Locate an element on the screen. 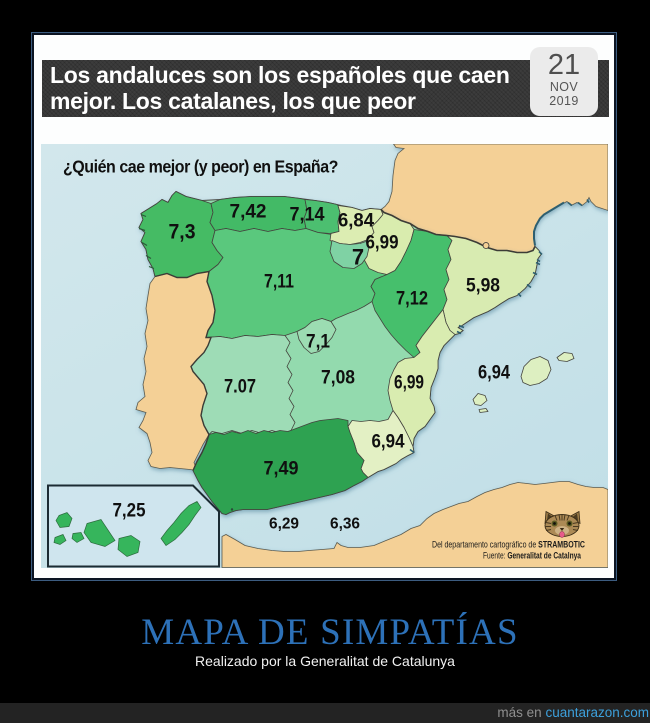 The width and height of the screenshot is (650, 723). svg-text:¿Quién cae mejor (y peor) en E: ¿Quién cae mejor (y peor) en España? is located at coordinates (200, 167).